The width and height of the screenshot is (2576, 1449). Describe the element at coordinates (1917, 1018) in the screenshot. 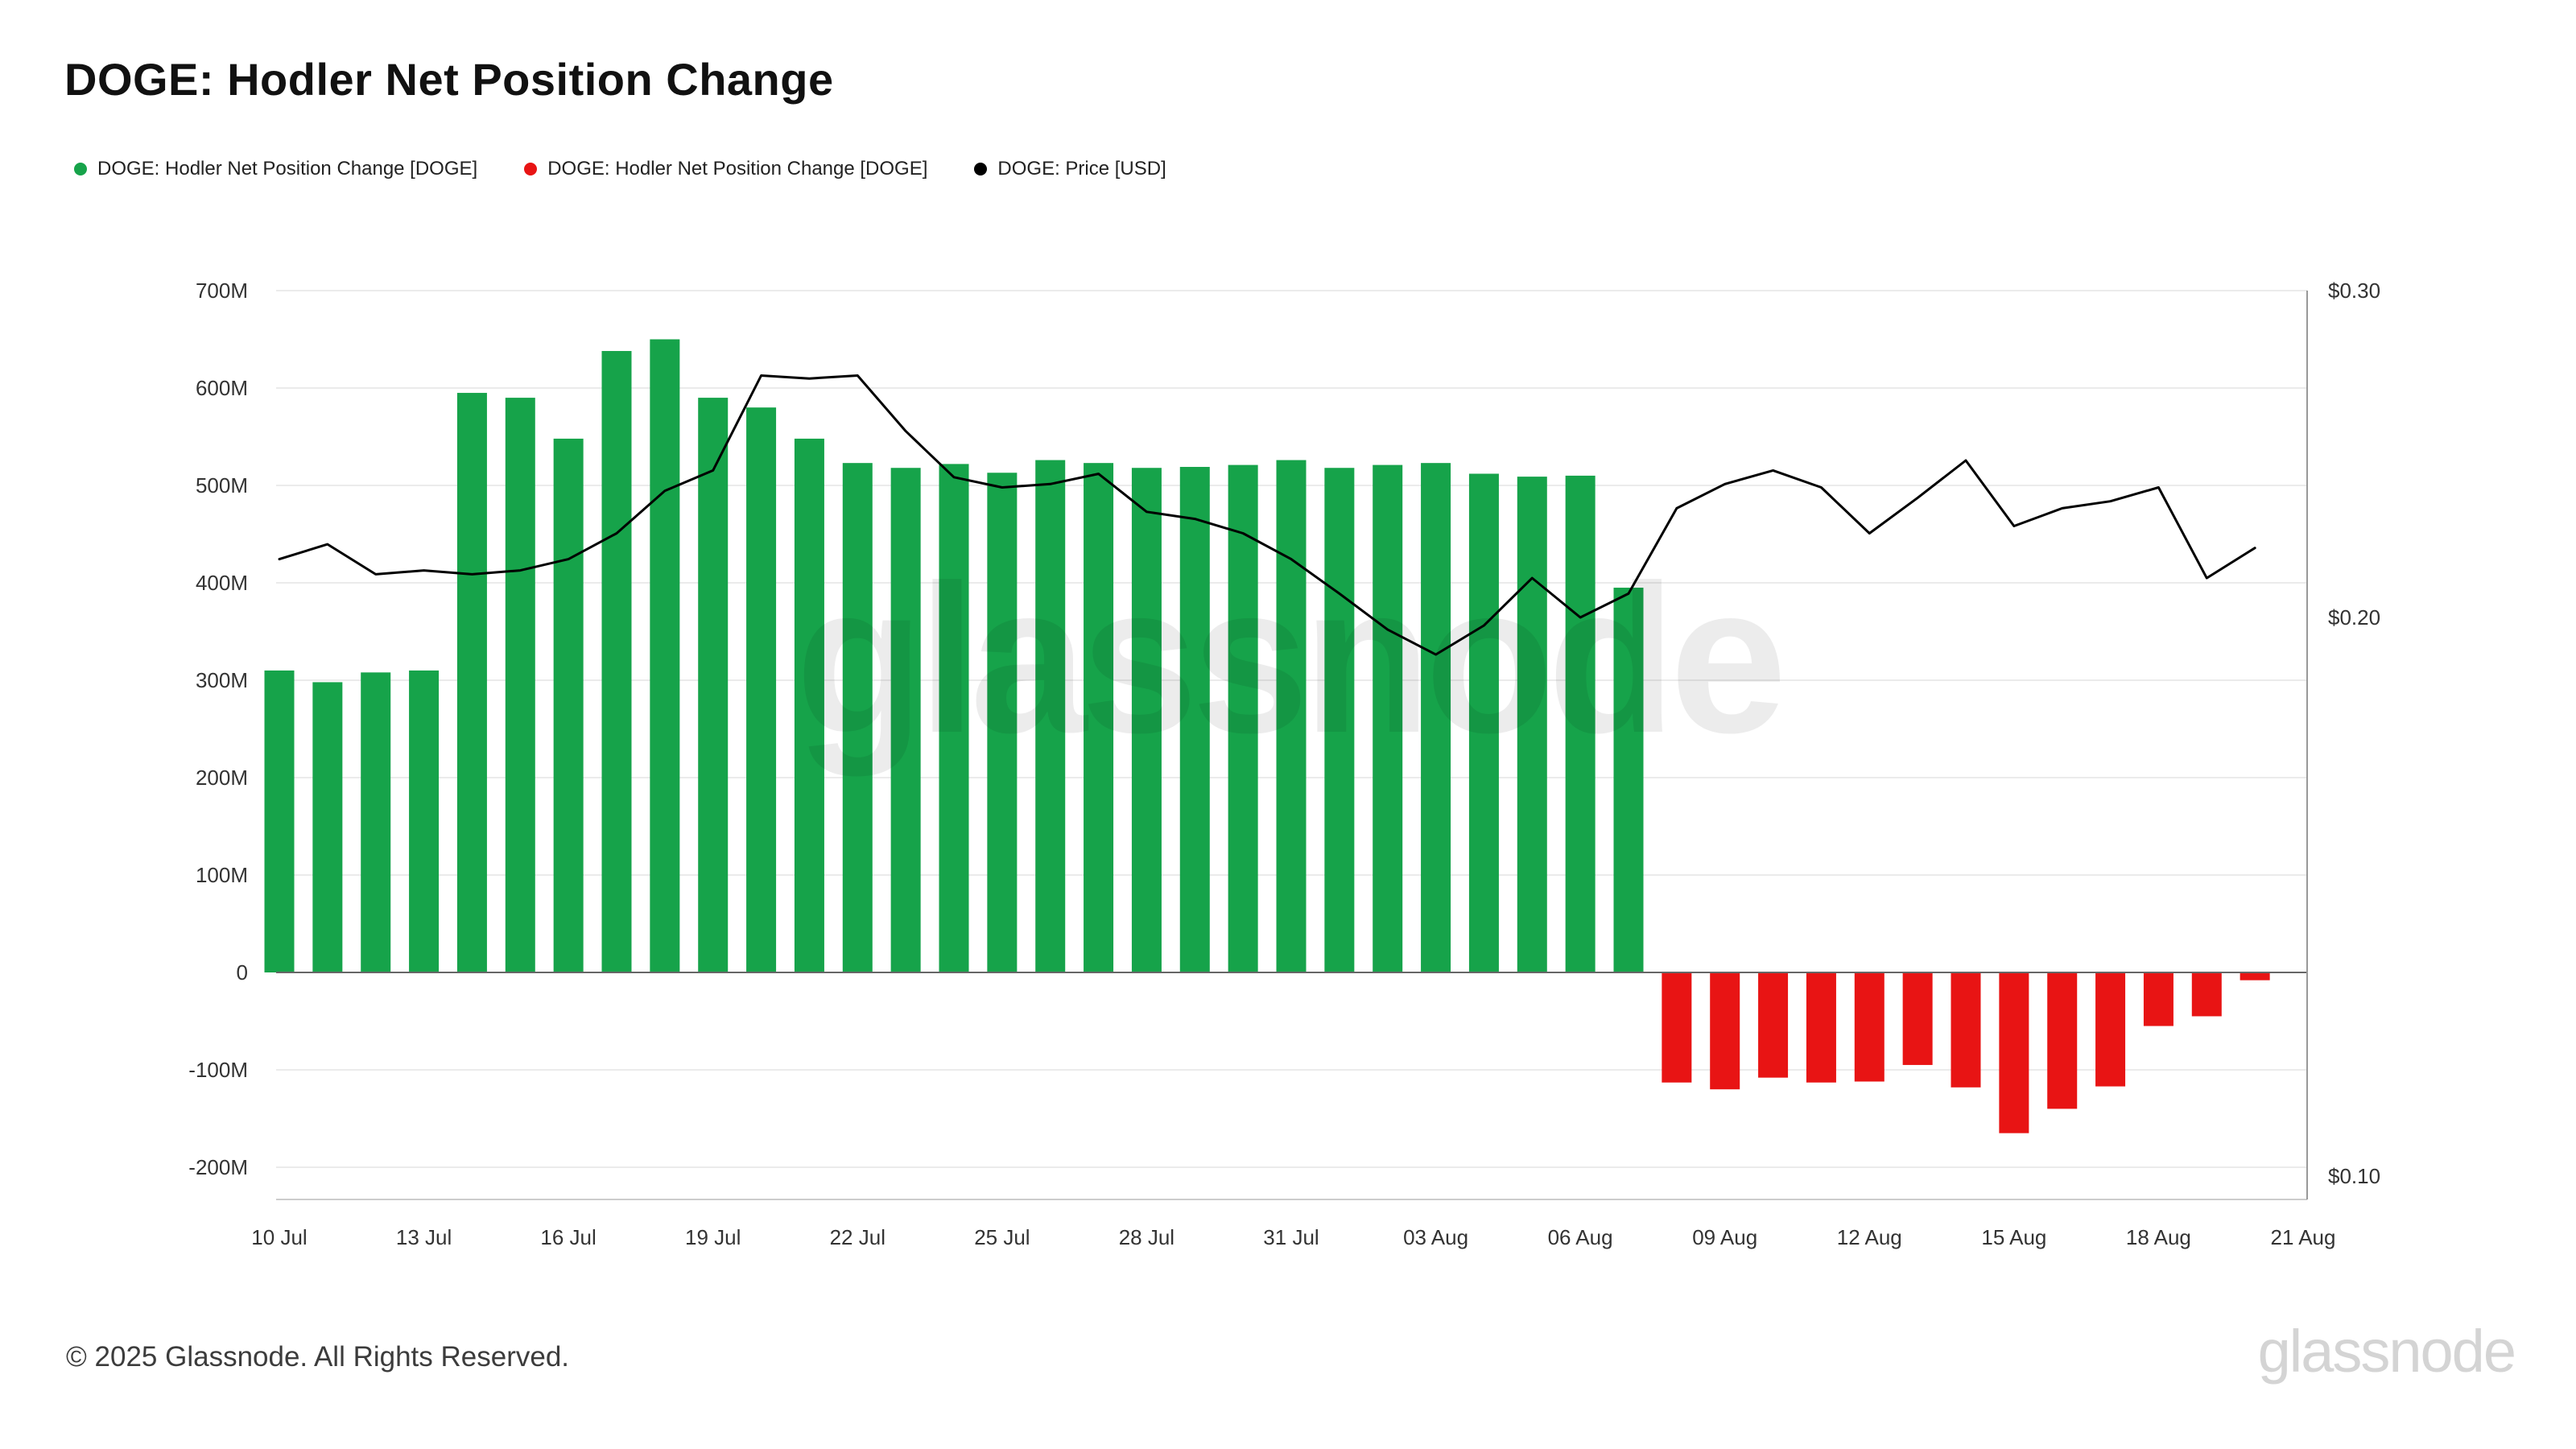

I see `bar-13-aug` at that location.